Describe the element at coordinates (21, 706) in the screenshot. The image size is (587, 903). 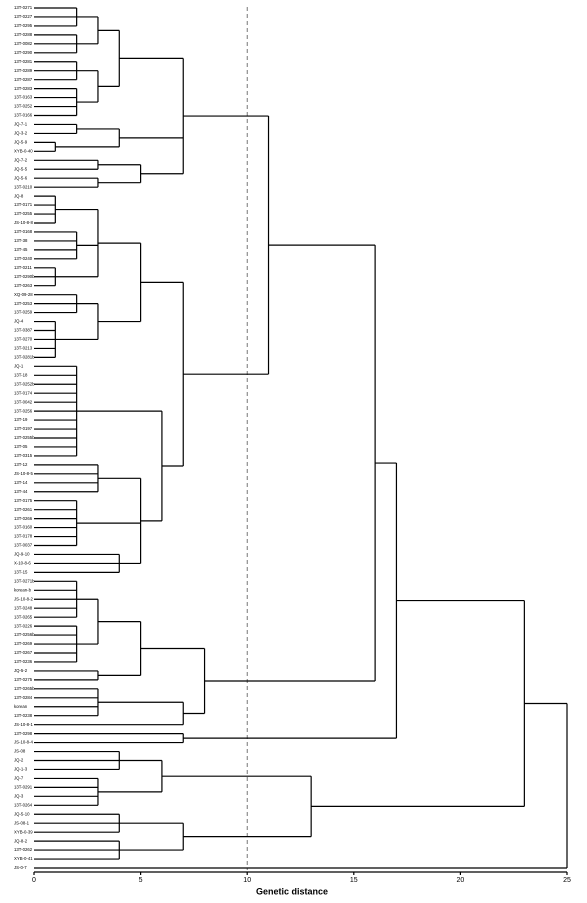
I see `leaf-label: korean` at that location.